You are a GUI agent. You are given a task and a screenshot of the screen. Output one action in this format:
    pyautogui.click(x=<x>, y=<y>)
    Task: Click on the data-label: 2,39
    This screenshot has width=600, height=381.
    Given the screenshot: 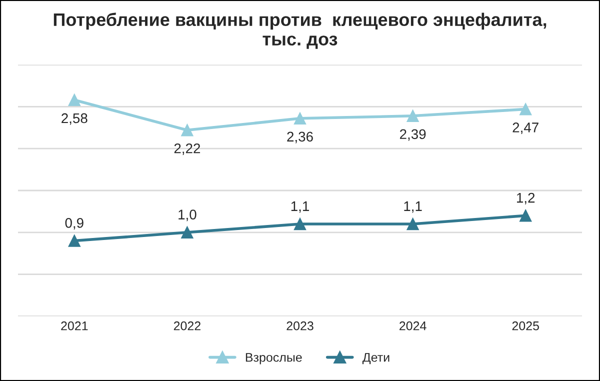 What is the action you would take?
    pyautogui.click(x=413, y=135)
    